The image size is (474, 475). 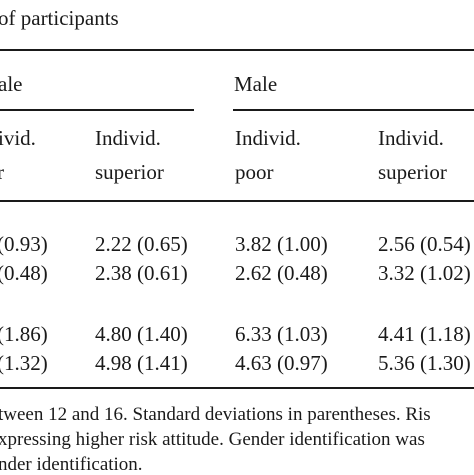 What do you see at coordinates (281, 244) in the screenshot?
I see `table-cell: 3.82 (1.00)` at bounding box center [281, 244].